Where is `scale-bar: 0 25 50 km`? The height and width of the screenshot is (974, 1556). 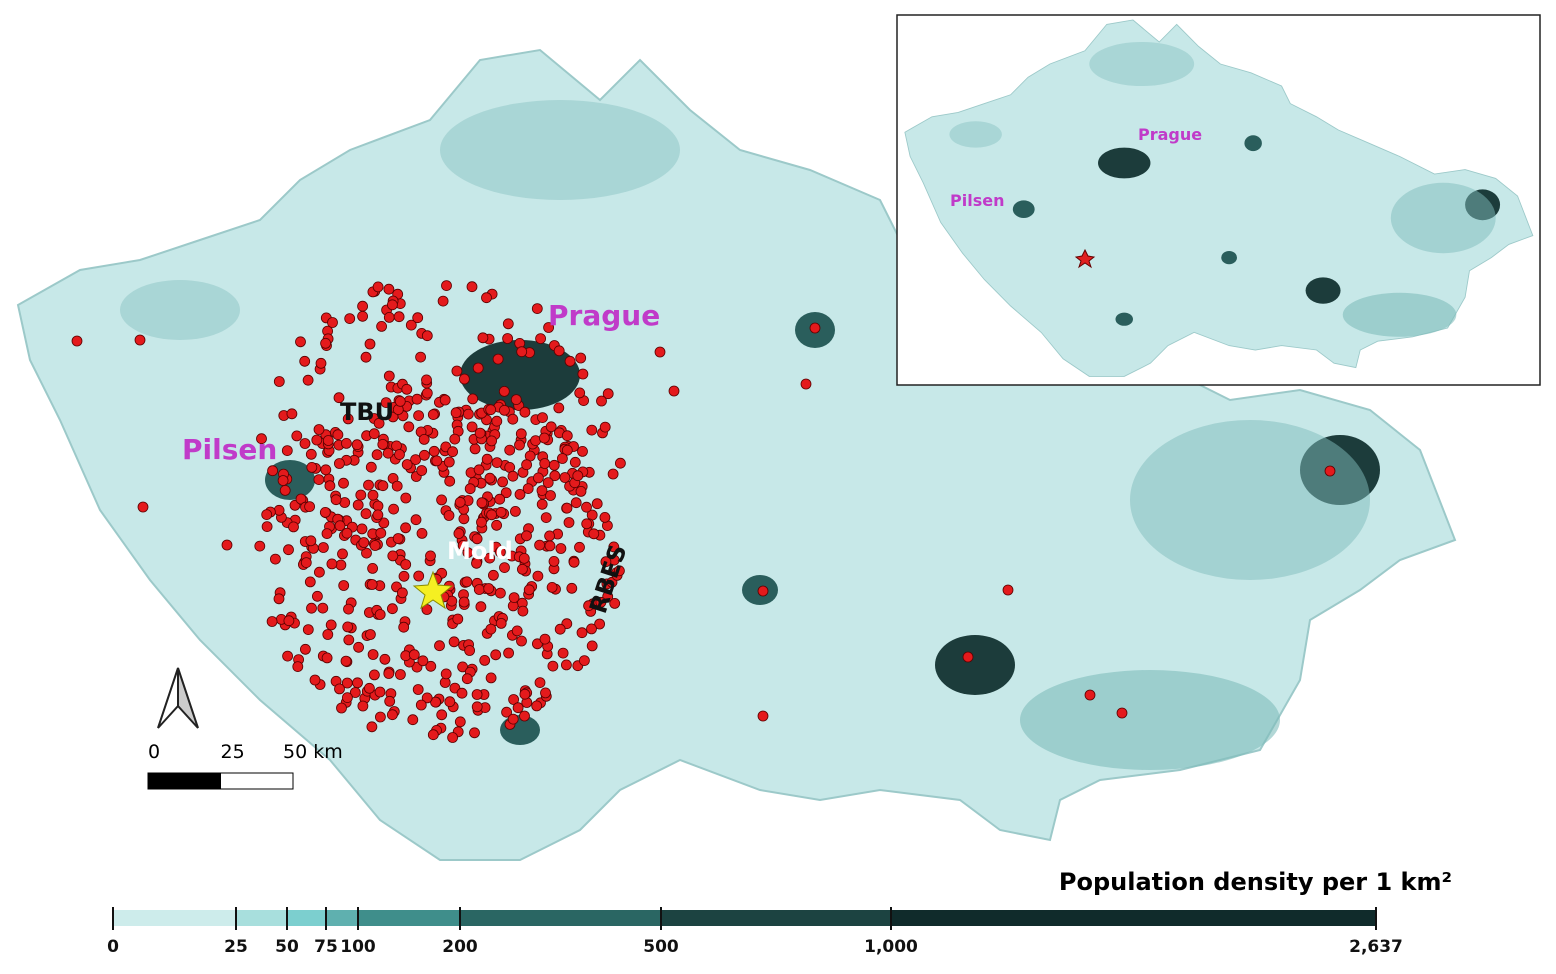 scale-bar: 0 25 50 km is located at coordinates (245, 765).